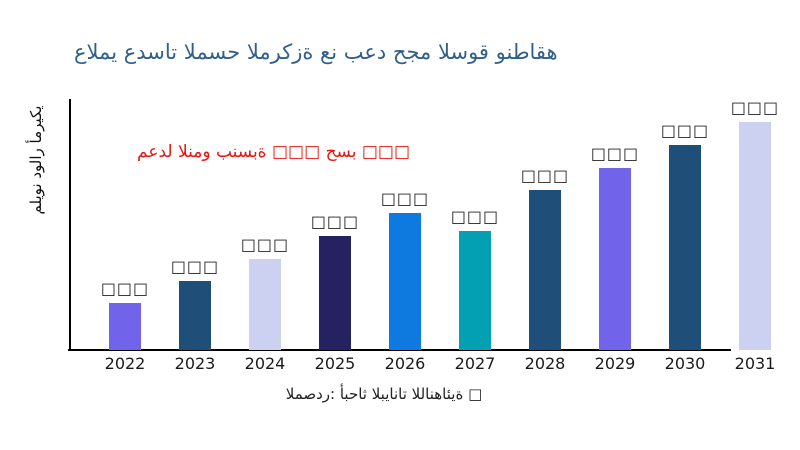 This screenshot has width=800, height=450. I want to click on x-tick-label-2024: 2024, so click(265, 363).